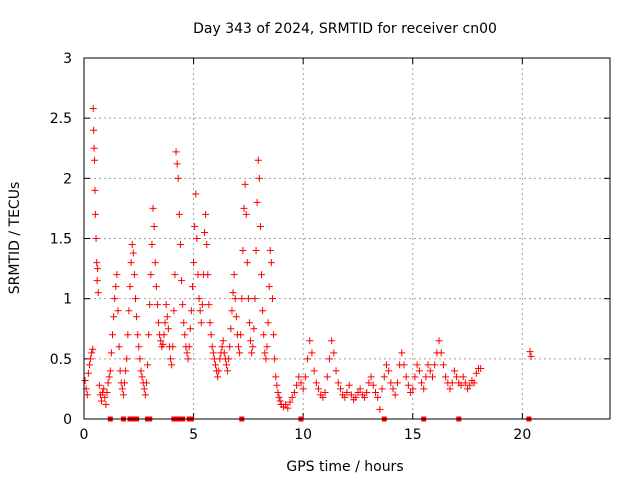 Image resolution: width=640 pixels, height=480 pixels. I want to click on y-axis-label: SRMTID / TECUs, so click(15, 238).